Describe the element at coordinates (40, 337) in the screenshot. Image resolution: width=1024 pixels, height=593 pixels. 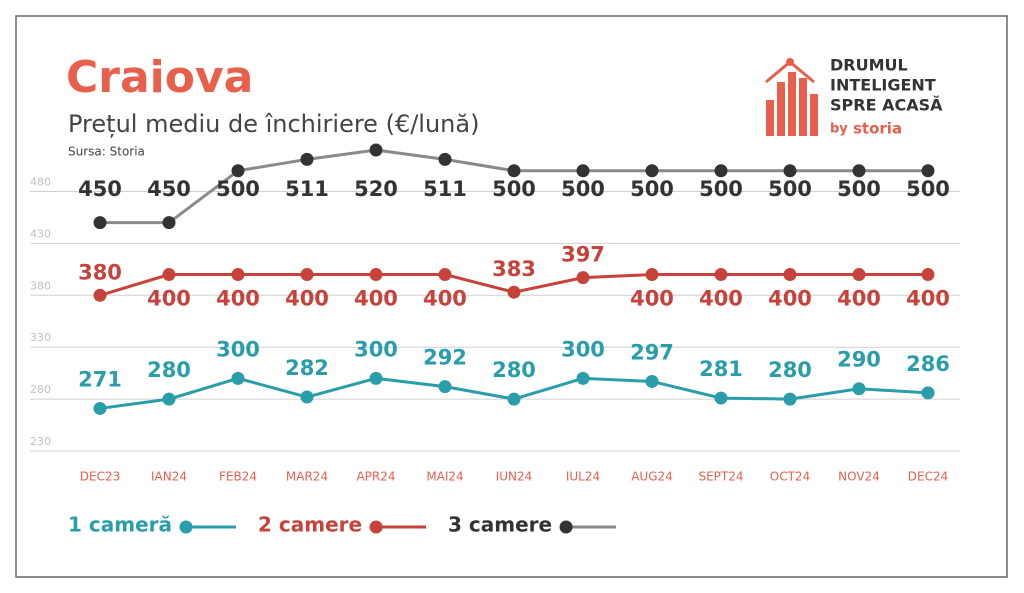
I see `y-tick-label: 330` at that location.